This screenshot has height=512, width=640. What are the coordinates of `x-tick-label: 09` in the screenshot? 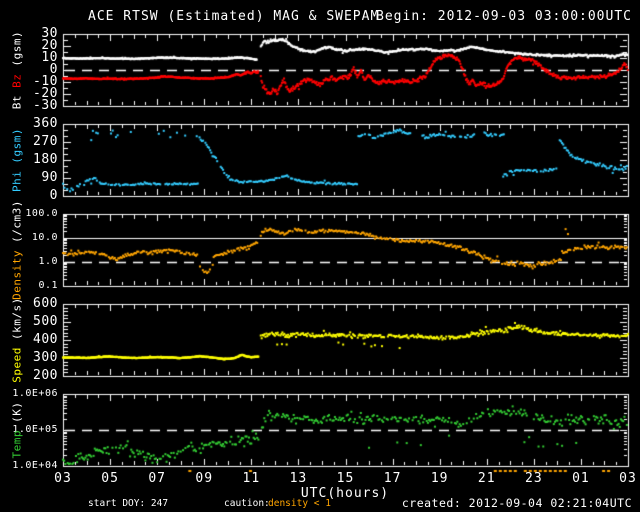 It's located at (204, 478).